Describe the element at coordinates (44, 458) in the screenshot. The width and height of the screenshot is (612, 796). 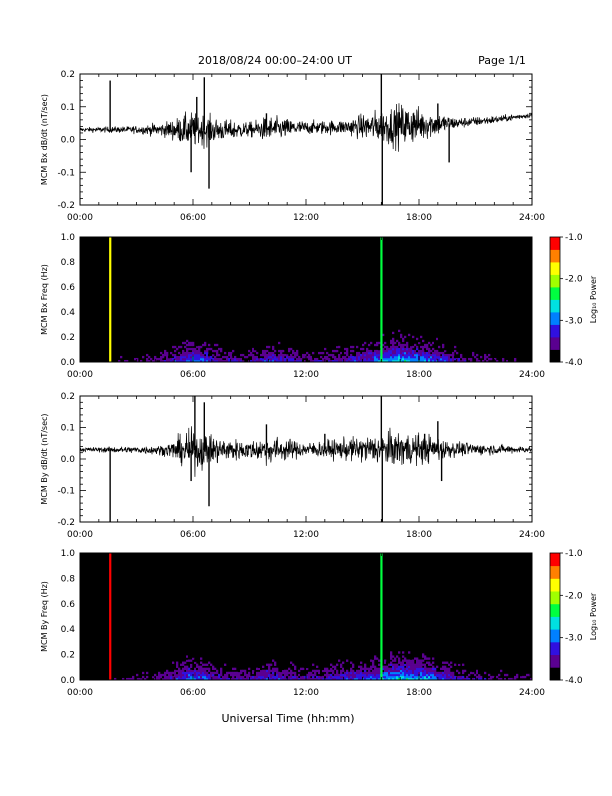
I see `y-axis-label: MCM By dB/dt (nT/sec)` at that location.